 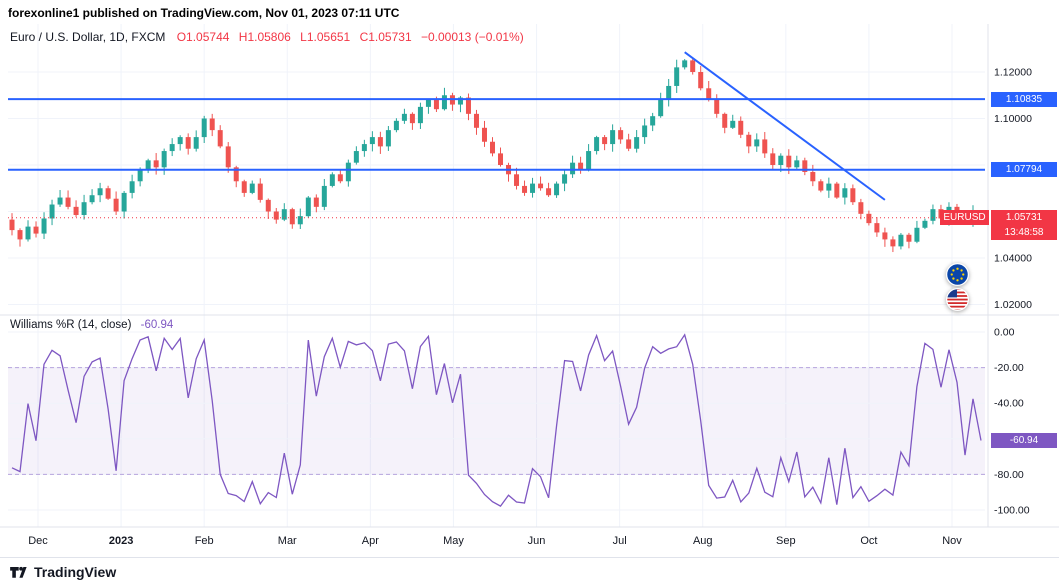 I want to click on svg-text: May, so click(x=453, y=541).